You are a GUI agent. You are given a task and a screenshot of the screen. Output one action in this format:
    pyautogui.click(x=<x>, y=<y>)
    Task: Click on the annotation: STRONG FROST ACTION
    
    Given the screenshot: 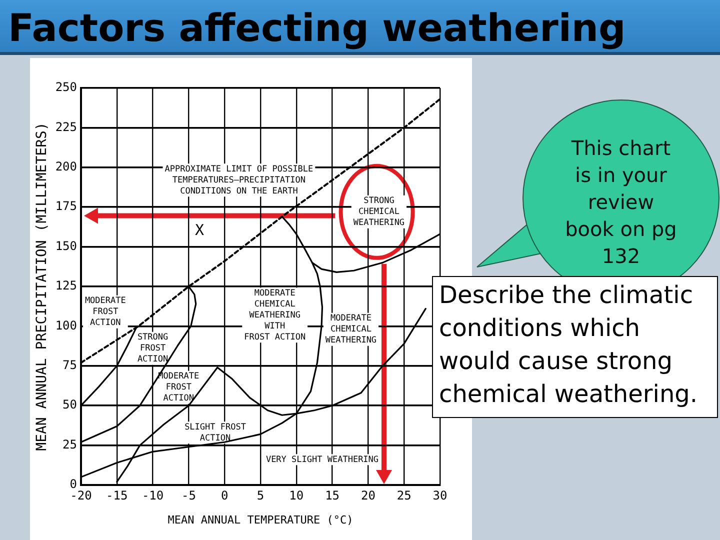 What is the action you would take?
    pyautogui.click(x=152, y=348)
    